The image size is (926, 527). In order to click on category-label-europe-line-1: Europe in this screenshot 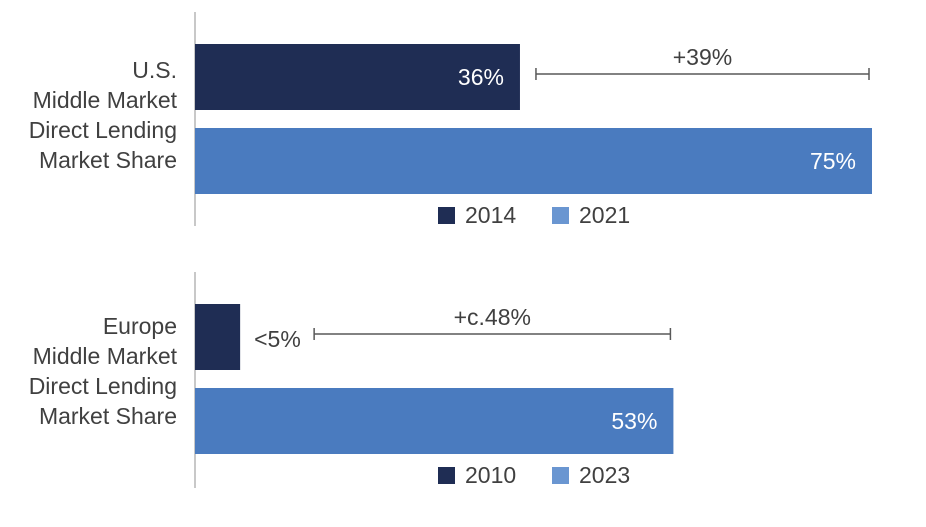, I will do `click(140, 326)`.